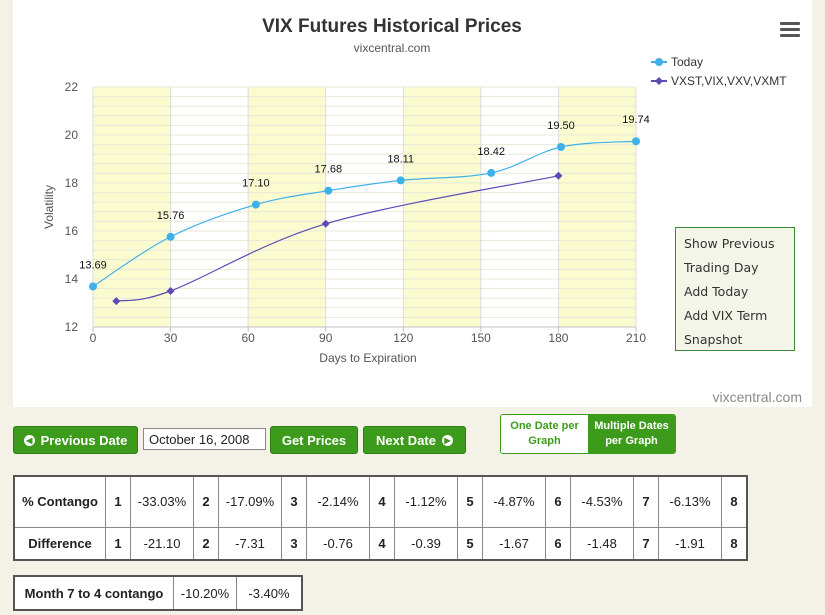  Describe the element at coordinates (84, 440) in the screenshot. I see `previous-date-label: Previous Date` at that location.